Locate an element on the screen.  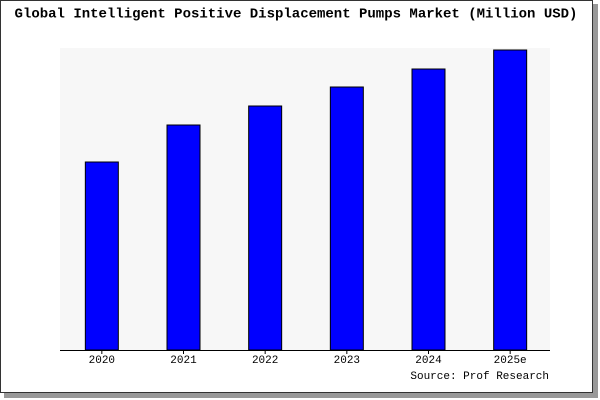
x-tick-label: 2025e is located at coordinates (510, 361).